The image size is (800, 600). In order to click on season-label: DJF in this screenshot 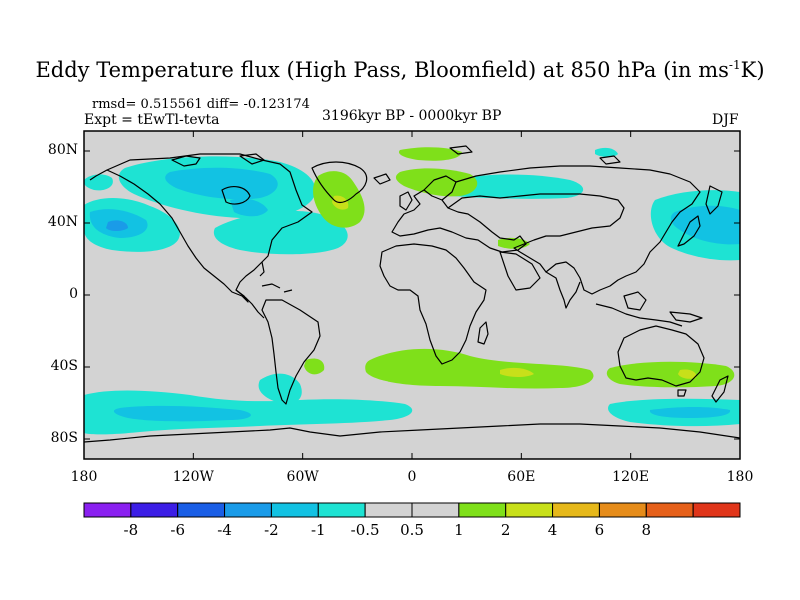, I will do `click(725, 120)`.